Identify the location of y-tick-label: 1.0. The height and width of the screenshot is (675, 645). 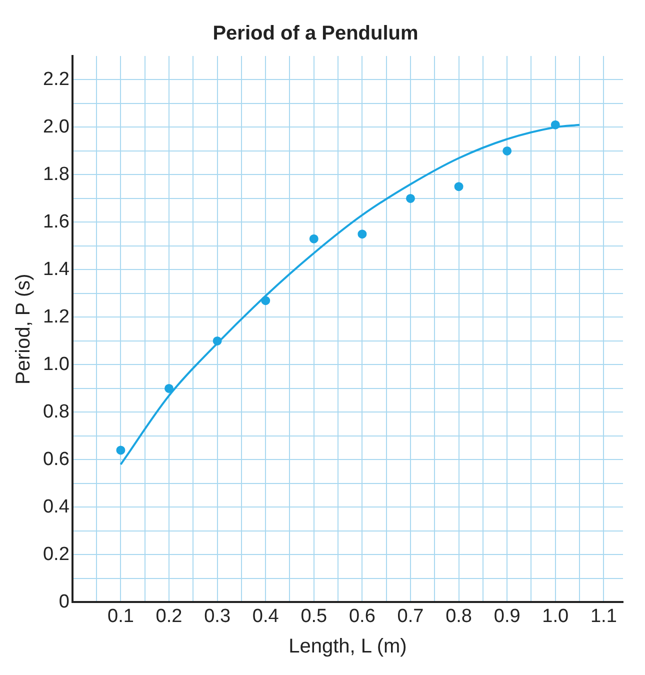
(56, 364).